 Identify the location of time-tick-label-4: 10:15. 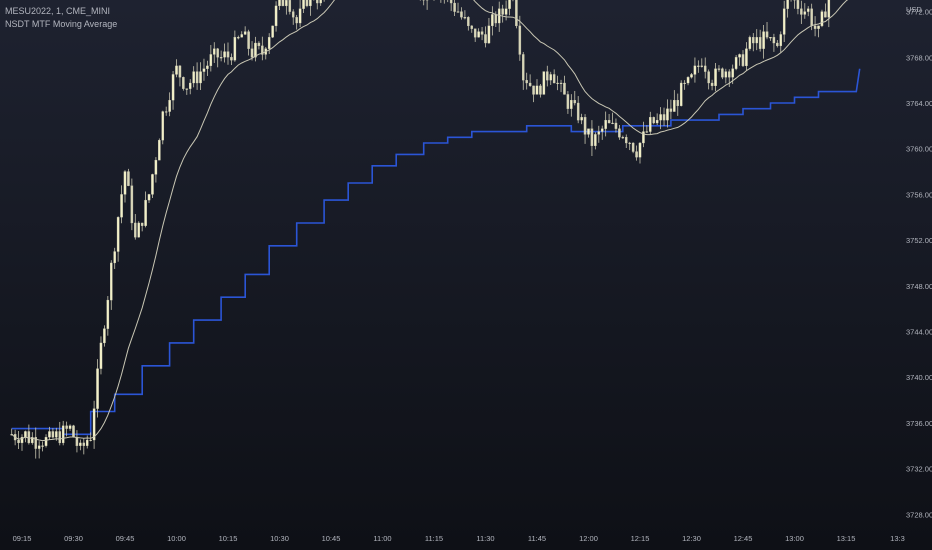
(228, 538).